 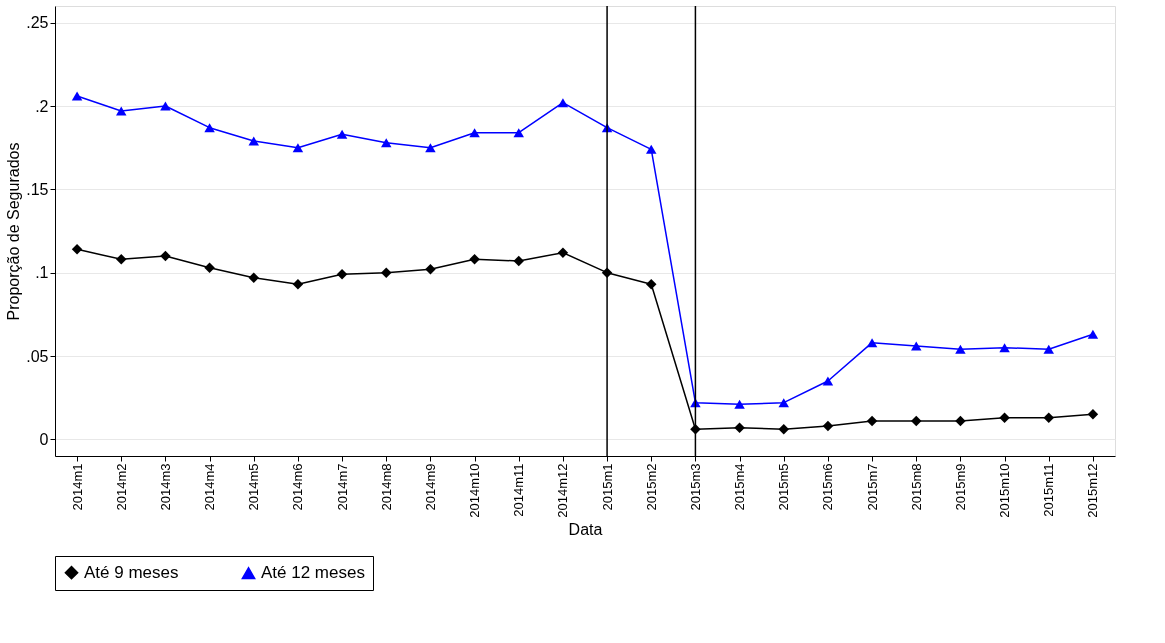 I want to click on x-tick-label: 2015m7, so click(x=872, y=487).